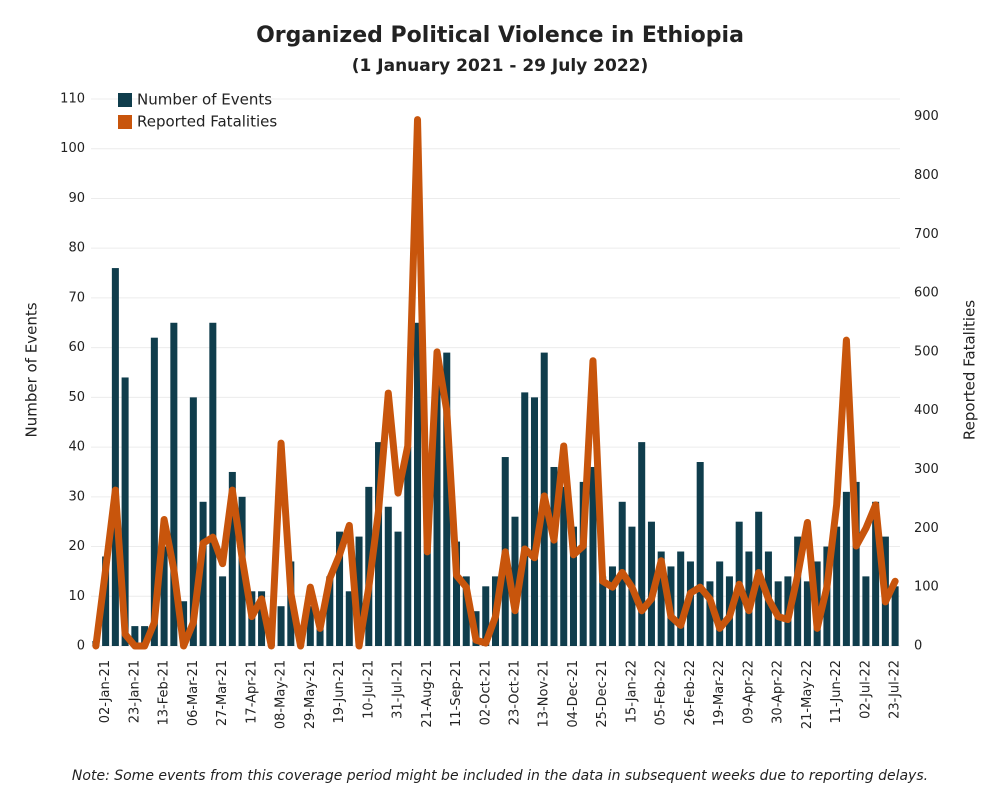 The width and height of the screenshot is (1000, 800). Describe the element at coordinates (926, 293) in the screenshot. I see `y2-tick-label: 600` at that location.